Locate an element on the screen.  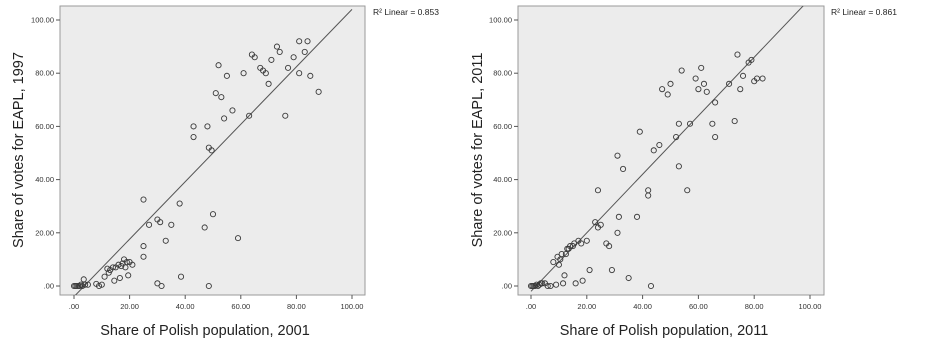
x-tick-label: 40.00 is located at coordinates (185, 306).